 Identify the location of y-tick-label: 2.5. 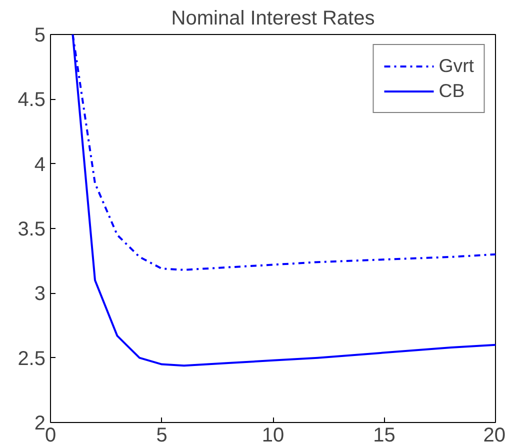
(32, 359).